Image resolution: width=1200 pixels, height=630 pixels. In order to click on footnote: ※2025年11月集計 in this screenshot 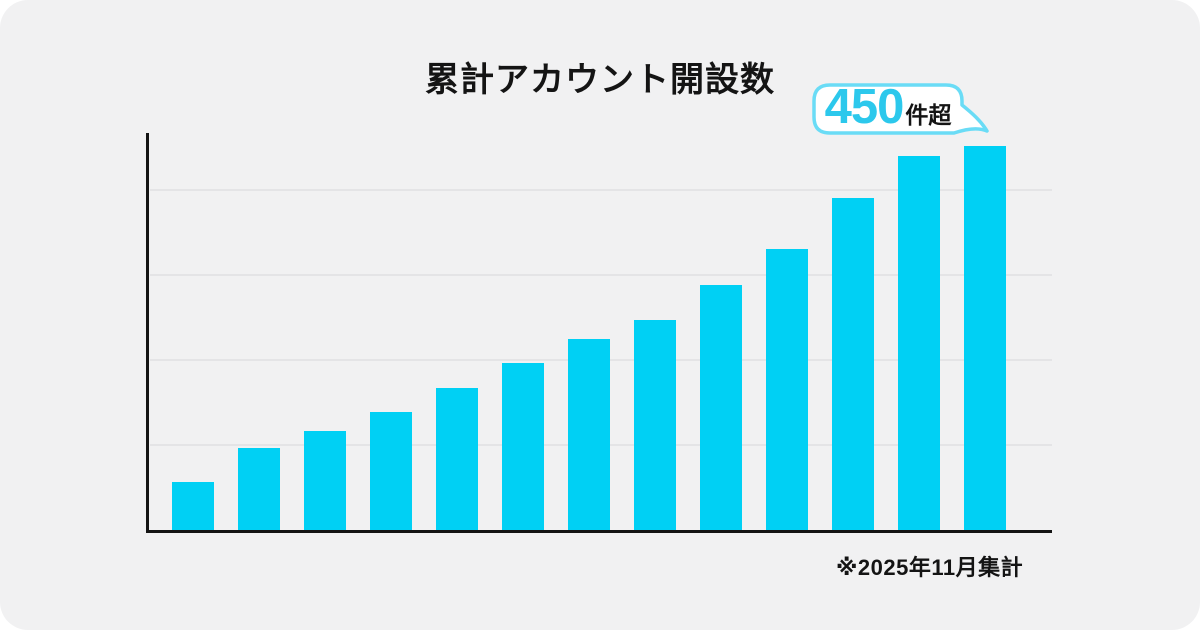, I will do `click(930, 567)`.